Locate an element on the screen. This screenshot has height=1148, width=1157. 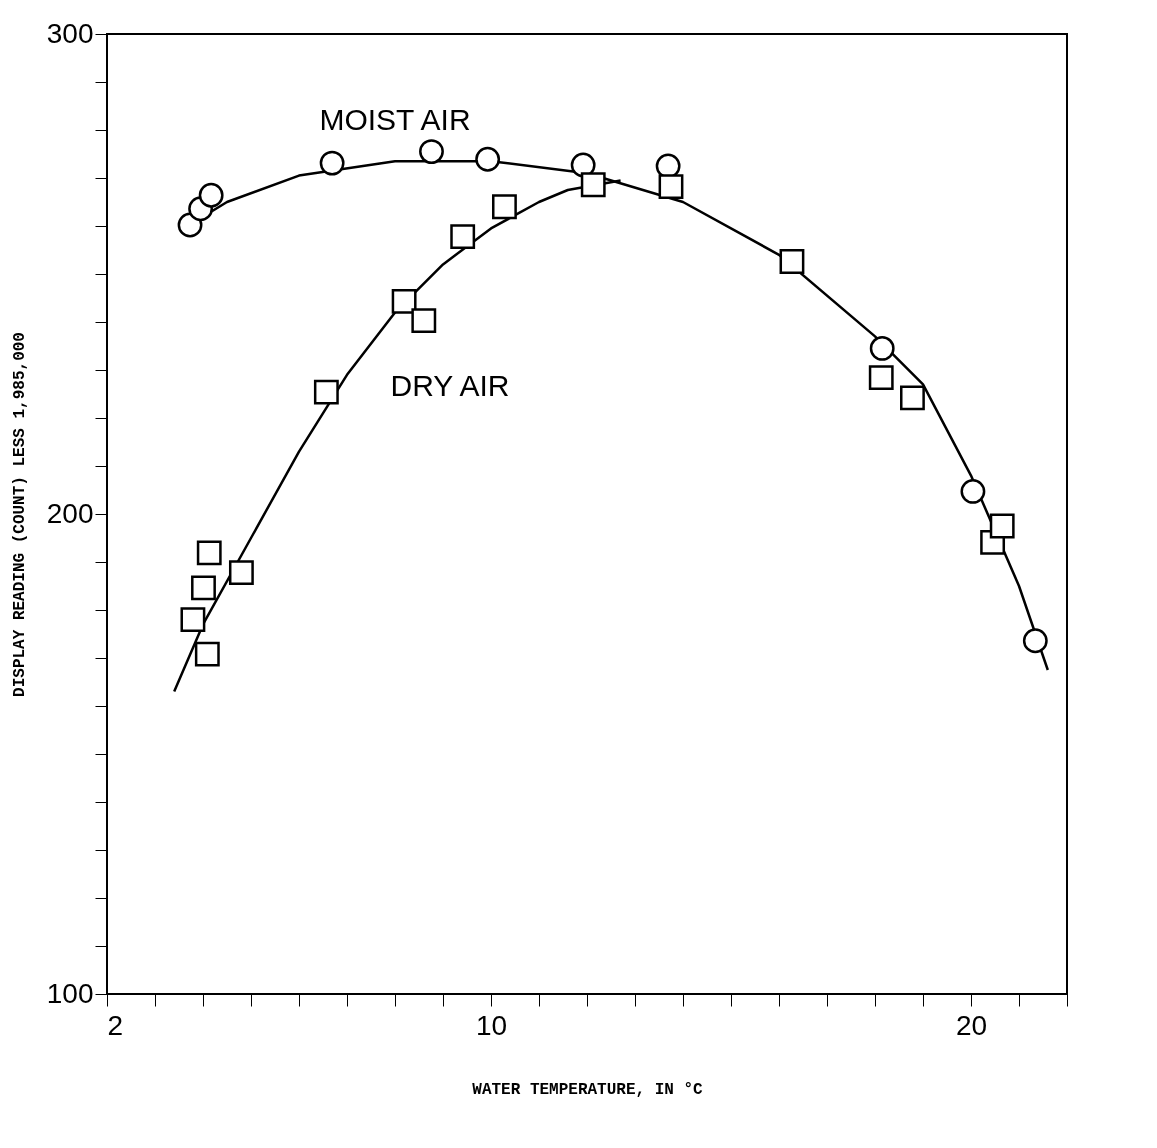
series-label: DRY AIR is located at coordinates (450, 386).